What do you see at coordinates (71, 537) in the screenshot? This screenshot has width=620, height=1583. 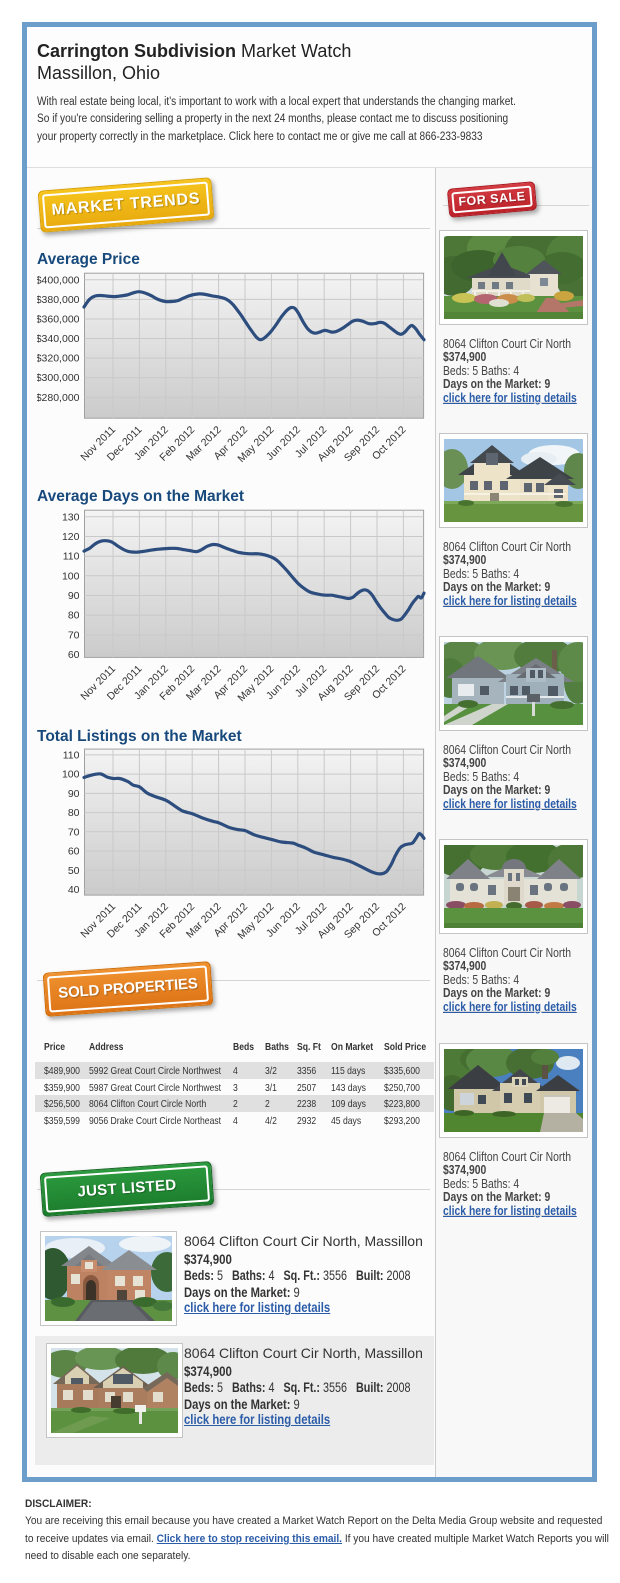 I see `svg-text: 120` at bounding box center [71, 537].